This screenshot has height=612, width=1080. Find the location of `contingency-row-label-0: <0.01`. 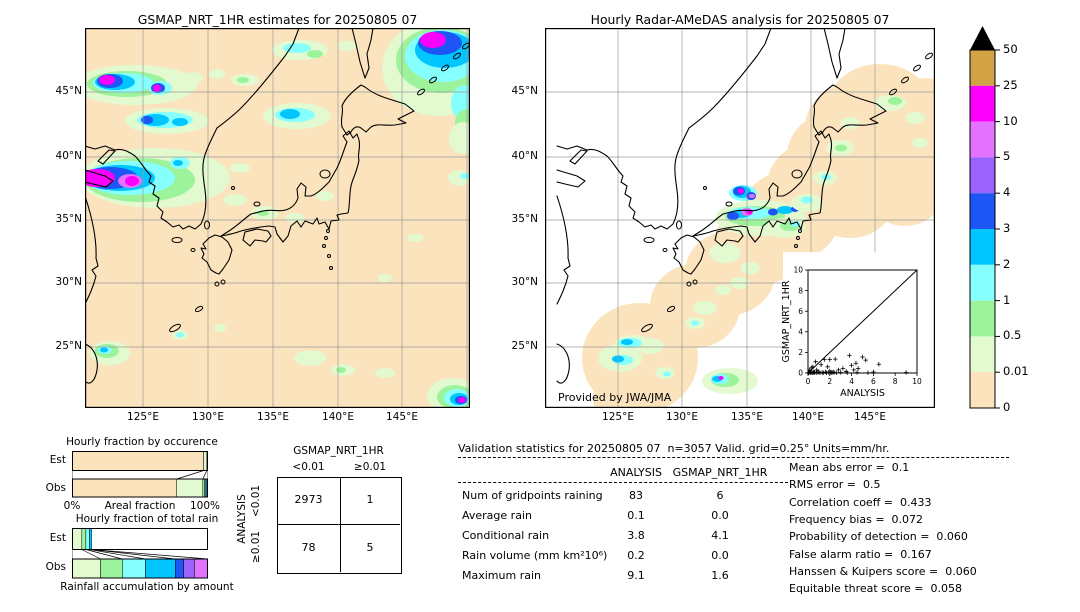

contingency-row-label-0: <0.01 is located at coordinates (256, 501).